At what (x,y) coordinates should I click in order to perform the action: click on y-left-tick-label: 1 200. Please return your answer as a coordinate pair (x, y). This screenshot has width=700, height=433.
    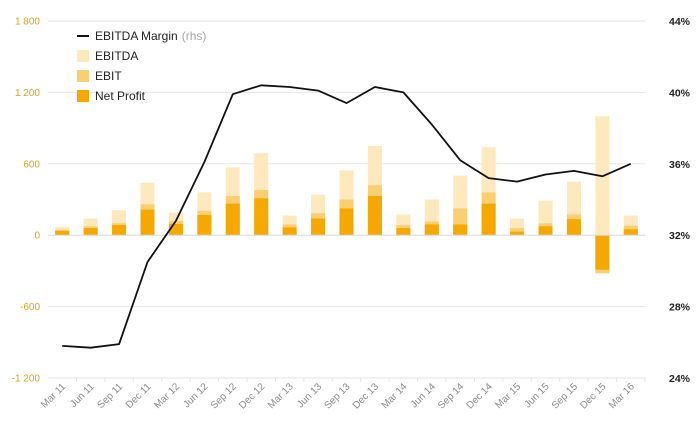
    Looking at the image, I should click on (27, 93).